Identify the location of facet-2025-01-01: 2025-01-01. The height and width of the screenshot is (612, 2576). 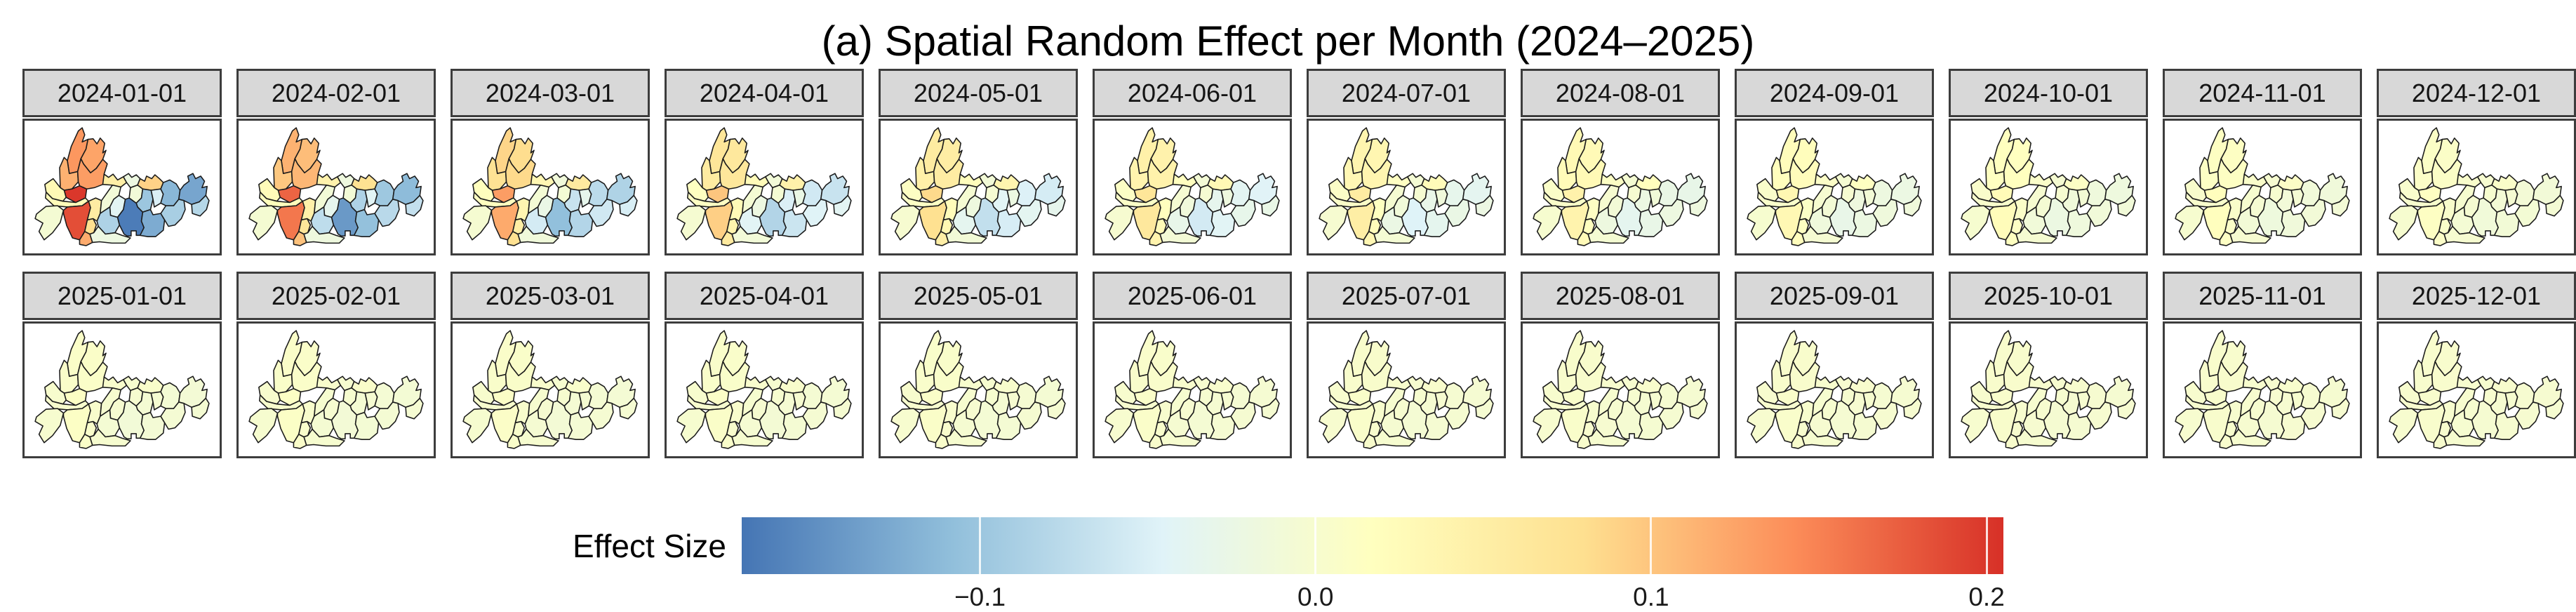
(122, 365).